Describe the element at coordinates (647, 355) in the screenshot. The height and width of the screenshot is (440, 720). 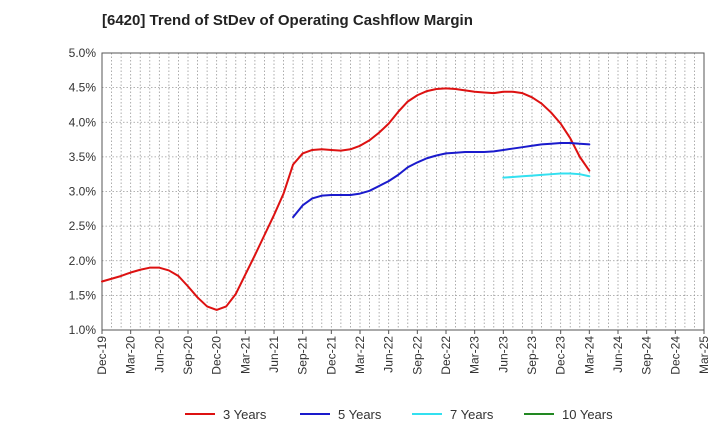
I see `x-tick-label: Sep-24` at that location.